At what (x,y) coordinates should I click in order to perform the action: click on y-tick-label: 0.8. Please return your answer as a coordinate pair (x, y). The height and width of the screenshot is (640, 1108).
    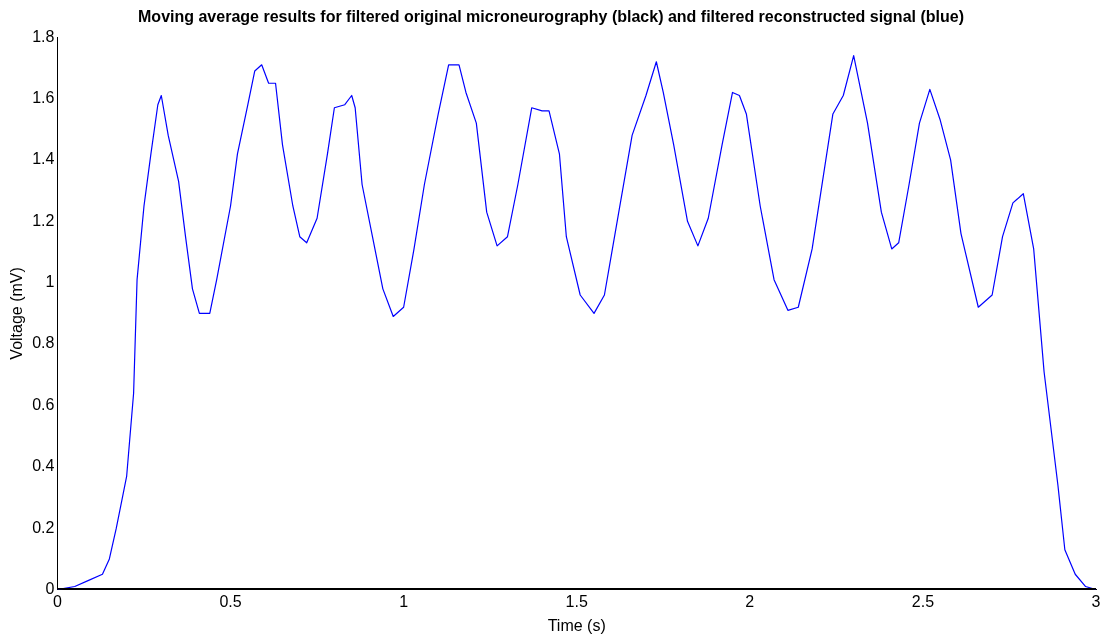
    Looking at the image, I should click on (43, 343).